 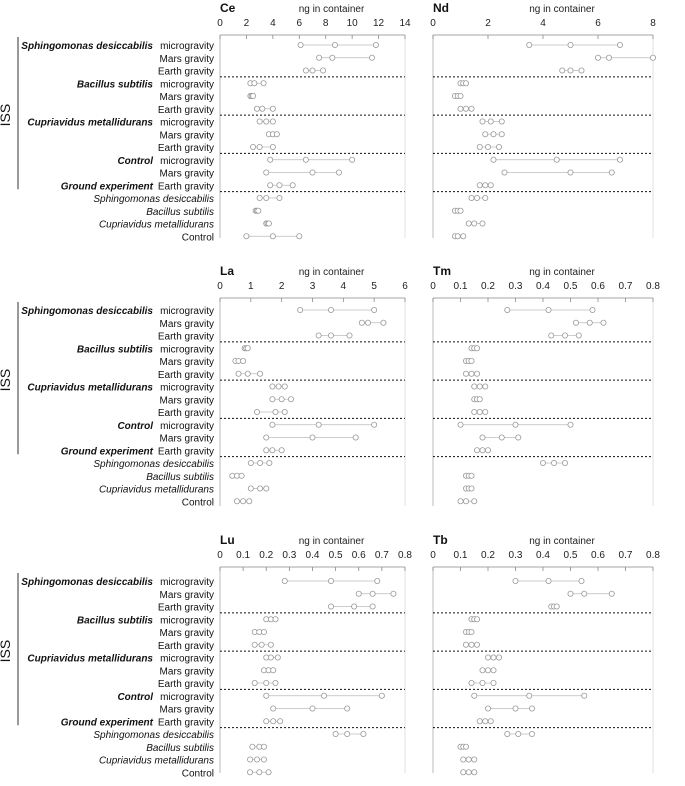 I want to click on panel-title: Tm, so click(x=442, y=271).